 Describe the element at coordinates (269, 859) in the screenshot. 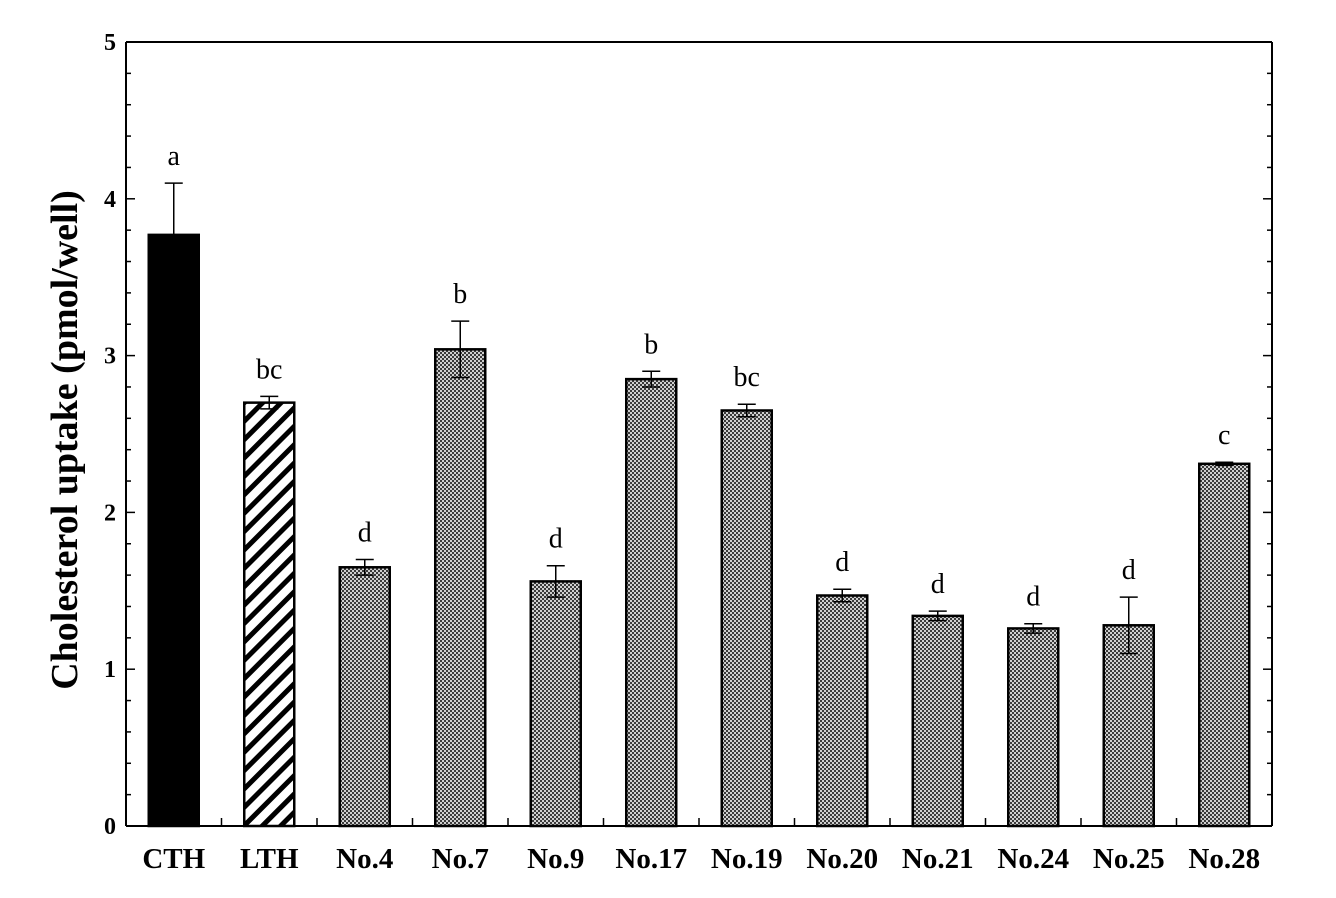

I see `x-tick-label-LTH: LTH` at that location.